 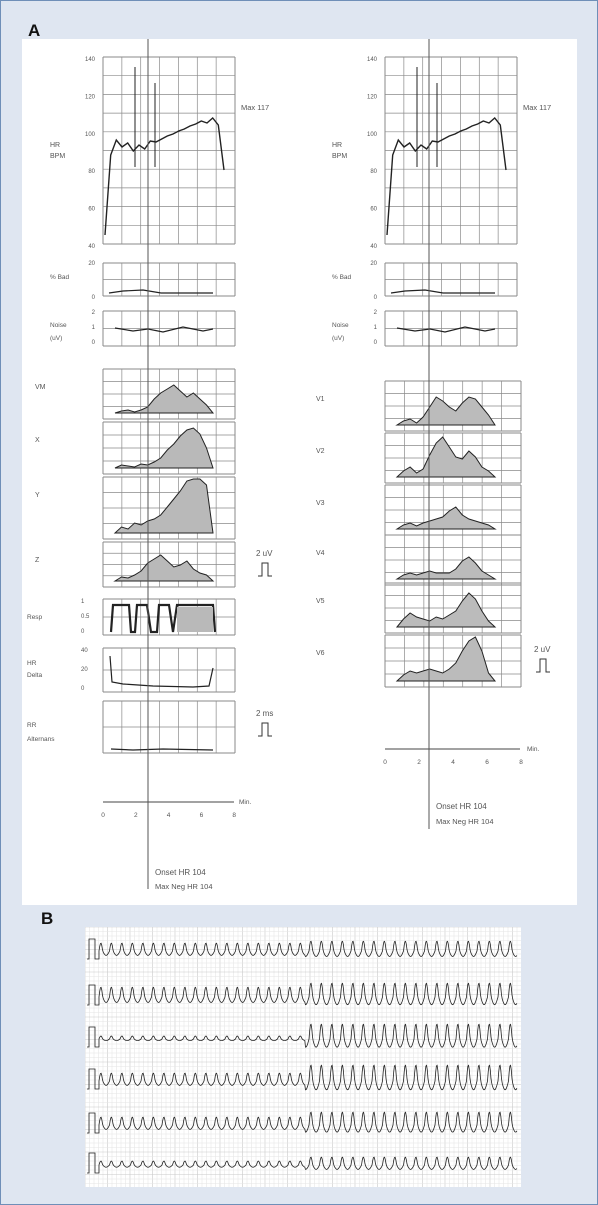 What do you see at coordinates (373, 172) in the screenshot?
I see `right-hr-tick: 80` at bounding box center [373, 172].